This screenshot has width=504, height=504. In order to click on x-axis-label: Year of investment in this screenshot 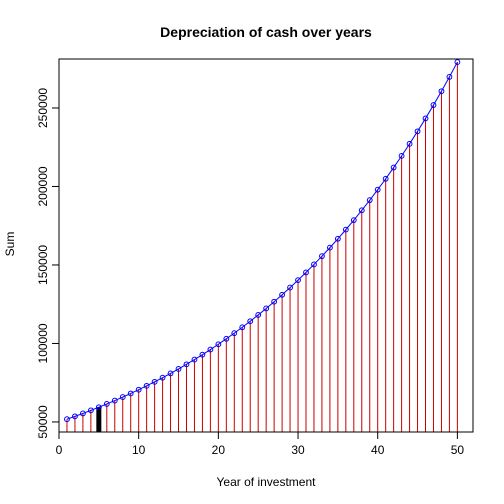, I will do `click(267, 482)`.